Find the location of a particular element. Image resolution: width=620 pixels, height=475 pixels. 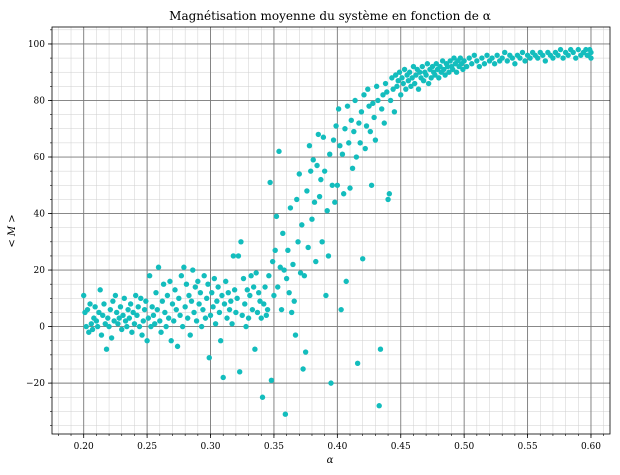

y-axis-label: < M > is located at coordinates (12, 230).